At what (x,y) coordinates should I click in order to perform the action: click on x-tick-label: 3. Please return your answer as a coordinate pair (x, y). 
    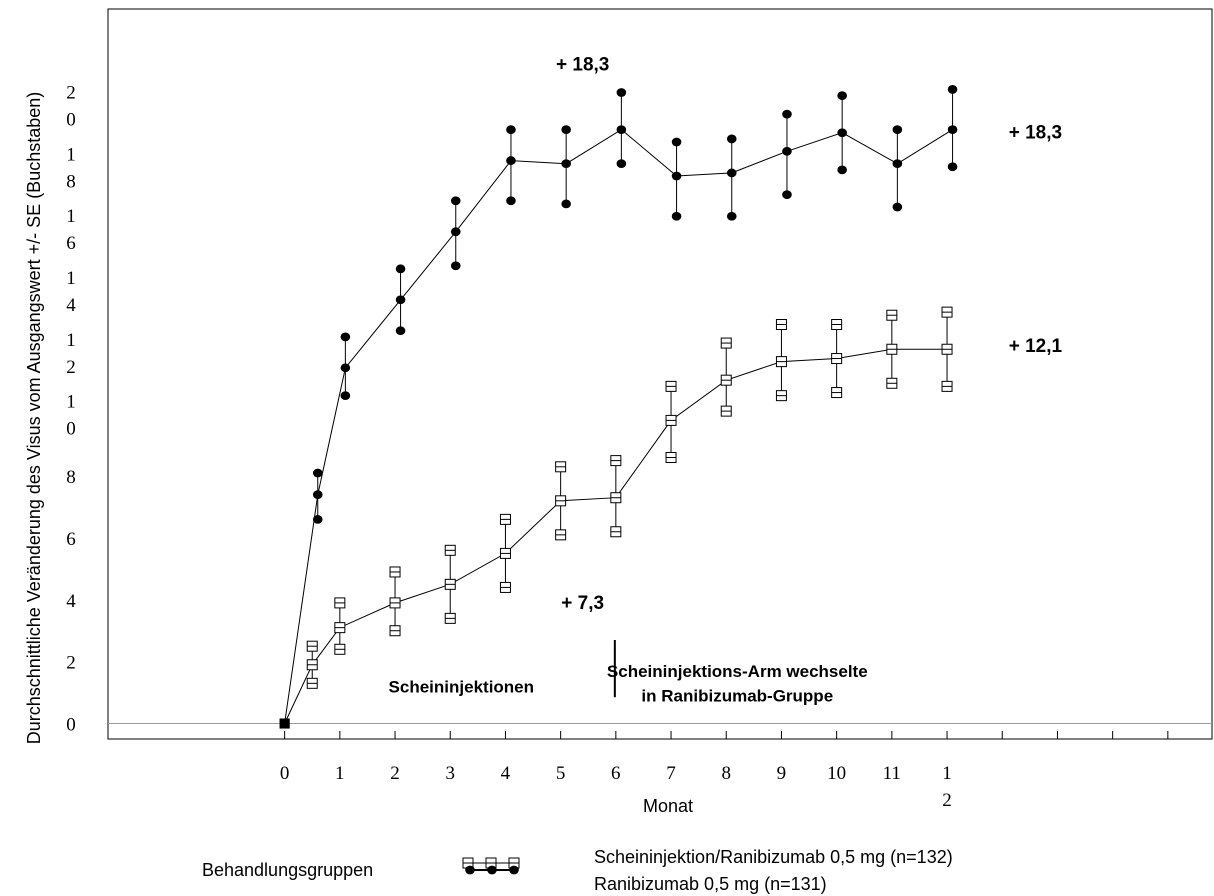
    Looking at the image, I should click on (450, 773).